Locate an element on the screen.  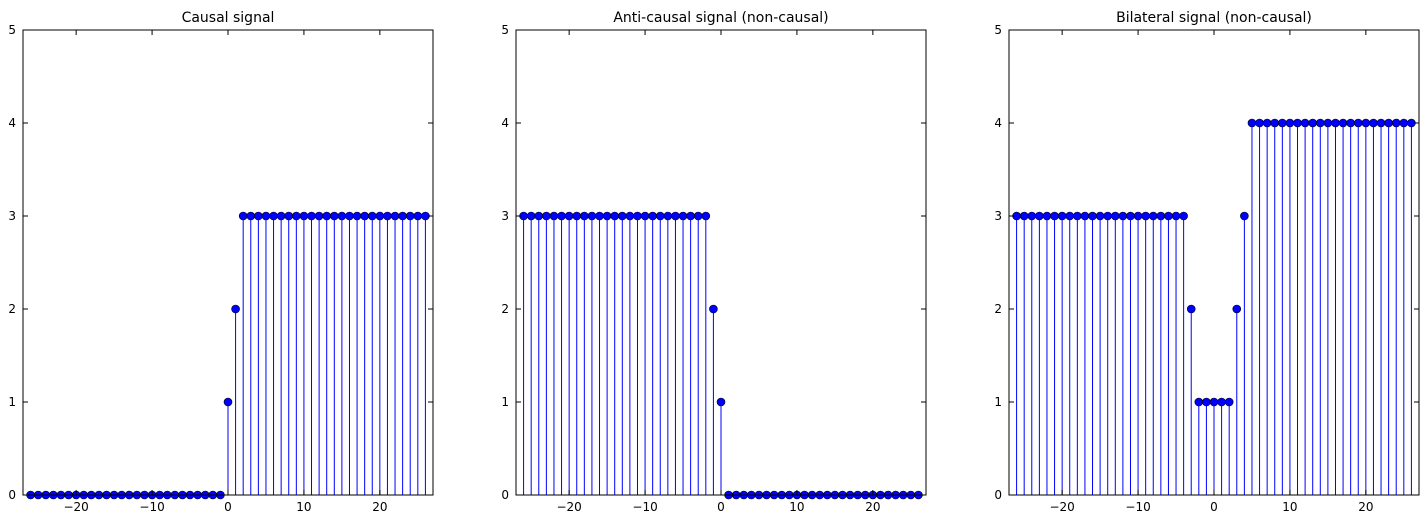
x-tick-label: −20 is located at coordinates (75, 507).